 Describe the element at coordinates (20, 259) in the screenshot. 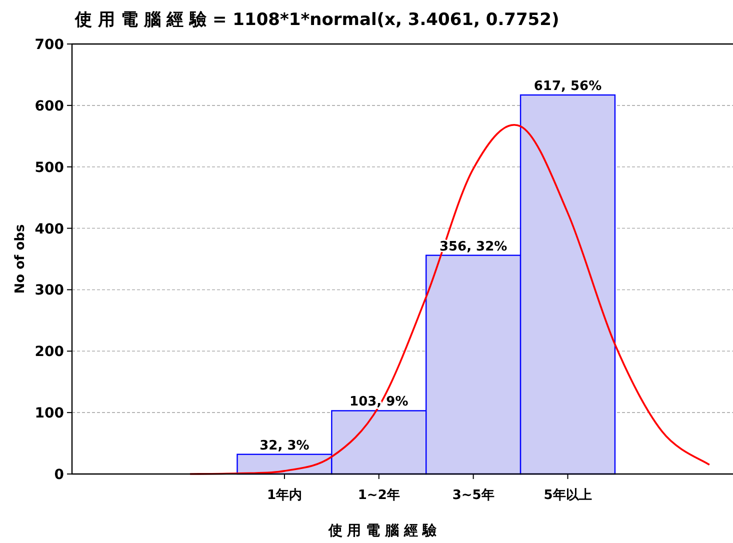

I see `y-axis-title: No of obs` at that location.